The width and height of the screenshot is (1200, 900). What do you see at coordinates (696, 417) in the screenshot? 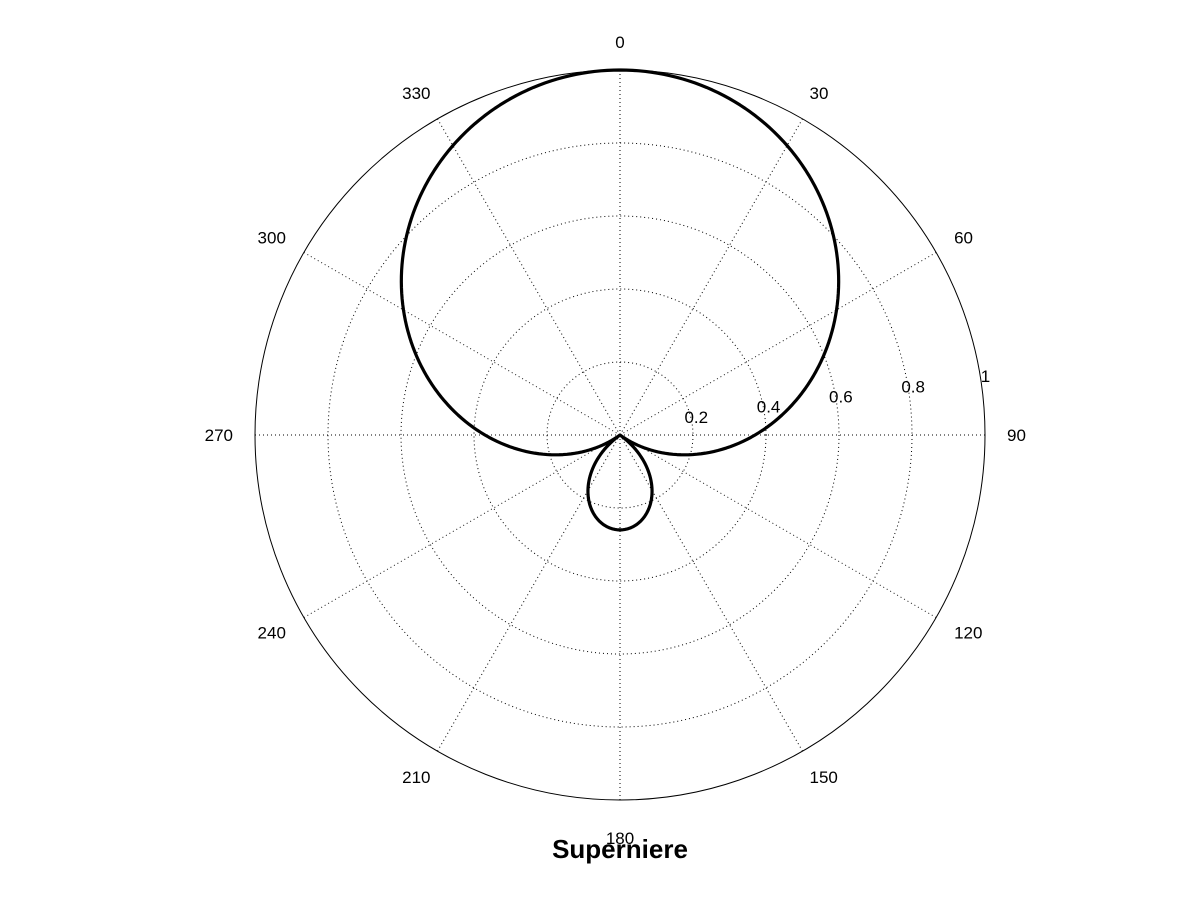
I see `radial-tick-label: 0.2` at bounding box center [696, 417].